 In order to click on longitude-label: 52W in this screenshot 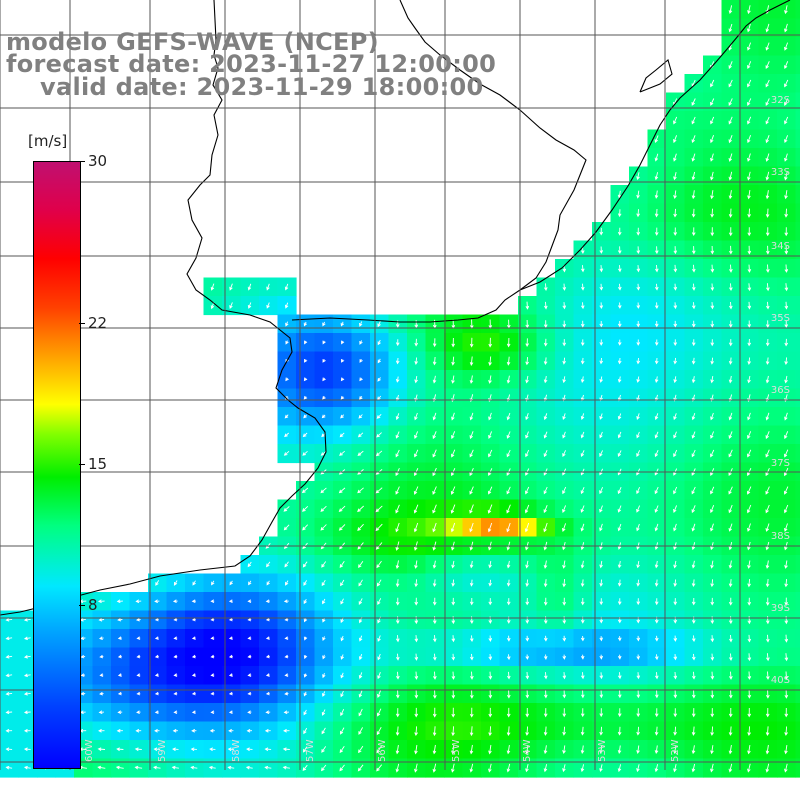, I will do `click(675, 750)`.